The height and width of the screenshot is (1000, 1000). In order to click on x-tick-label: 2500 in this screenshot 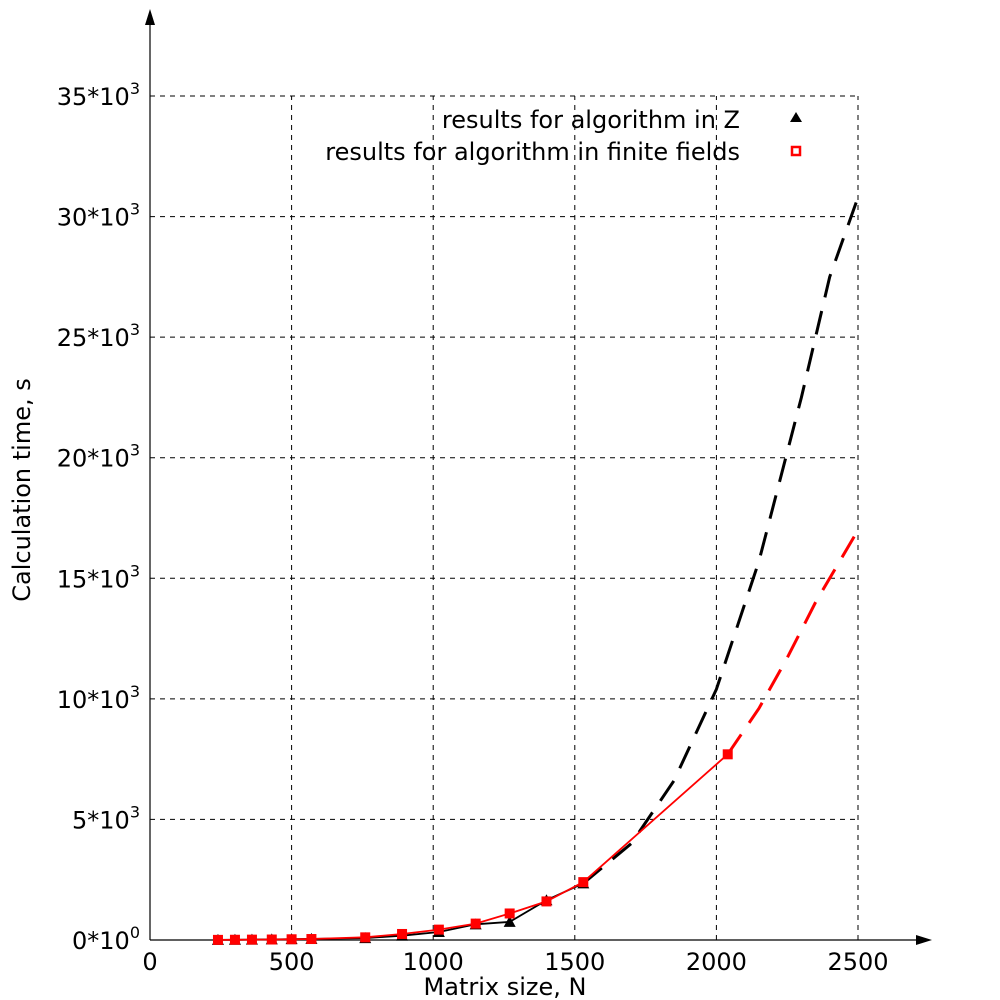, I will do `click(857, 962)`.